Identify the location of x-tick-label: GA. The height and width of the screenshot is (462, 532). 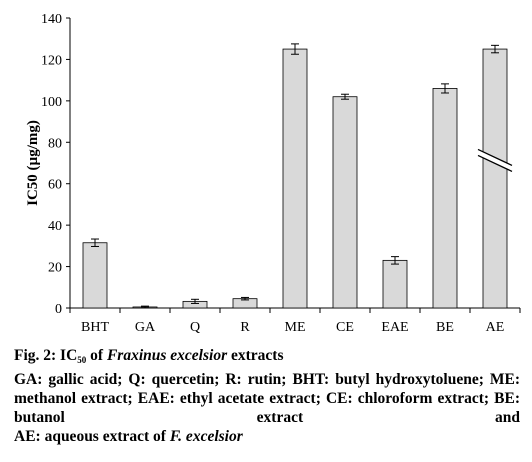
(145, 327).